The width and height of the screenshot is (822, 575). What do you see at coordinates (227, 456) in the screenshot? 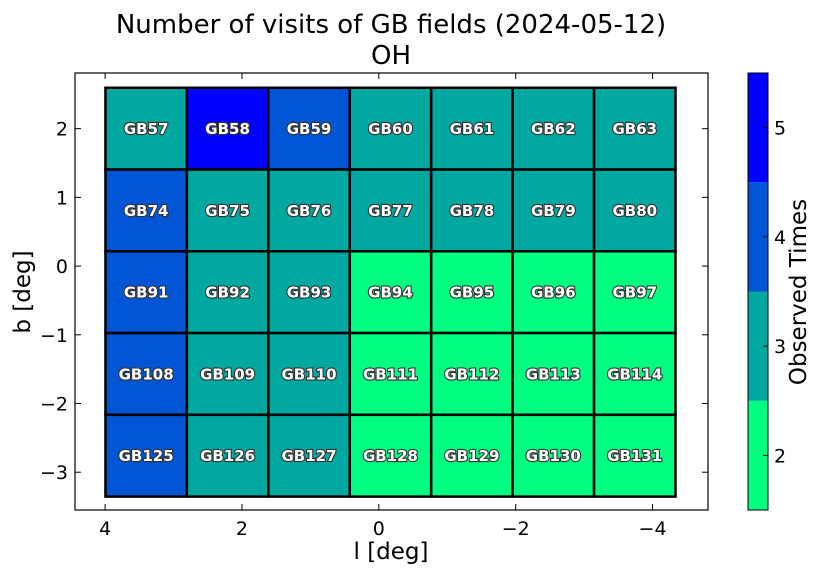
I see `cell-label: GB126` at bounding box center [227, 456].